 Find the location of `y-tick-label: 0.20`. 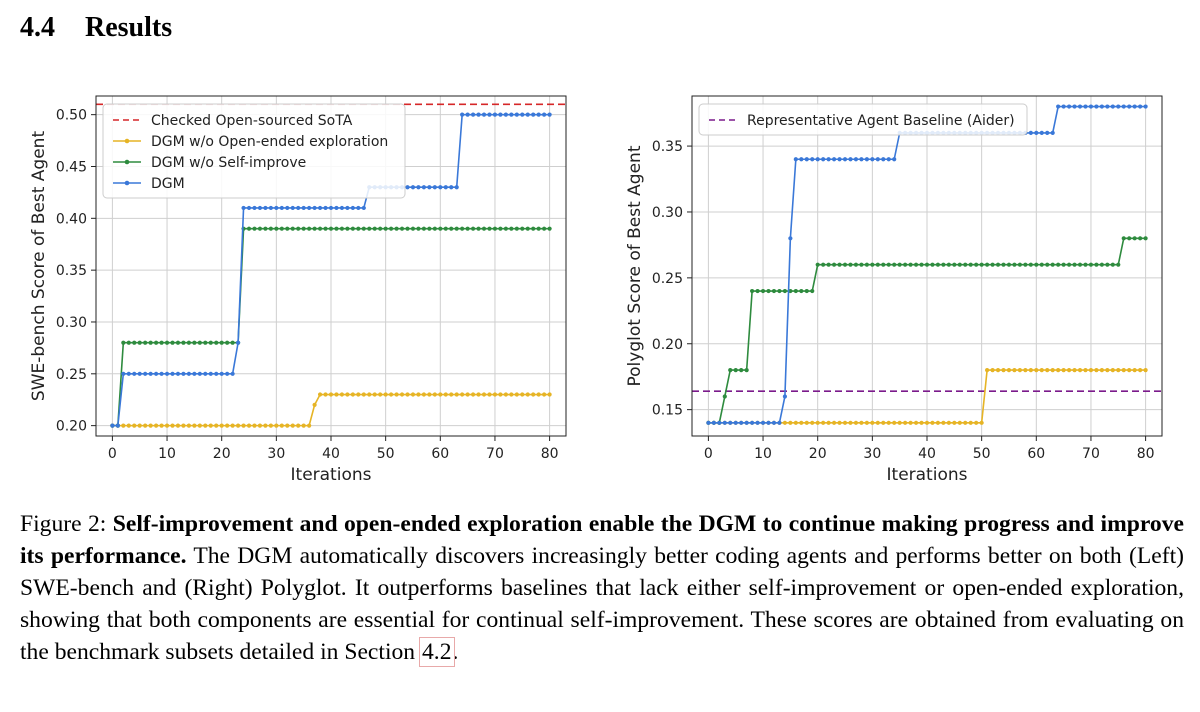

y-tick-label: 0.20 is located at coordinates (667, 345).